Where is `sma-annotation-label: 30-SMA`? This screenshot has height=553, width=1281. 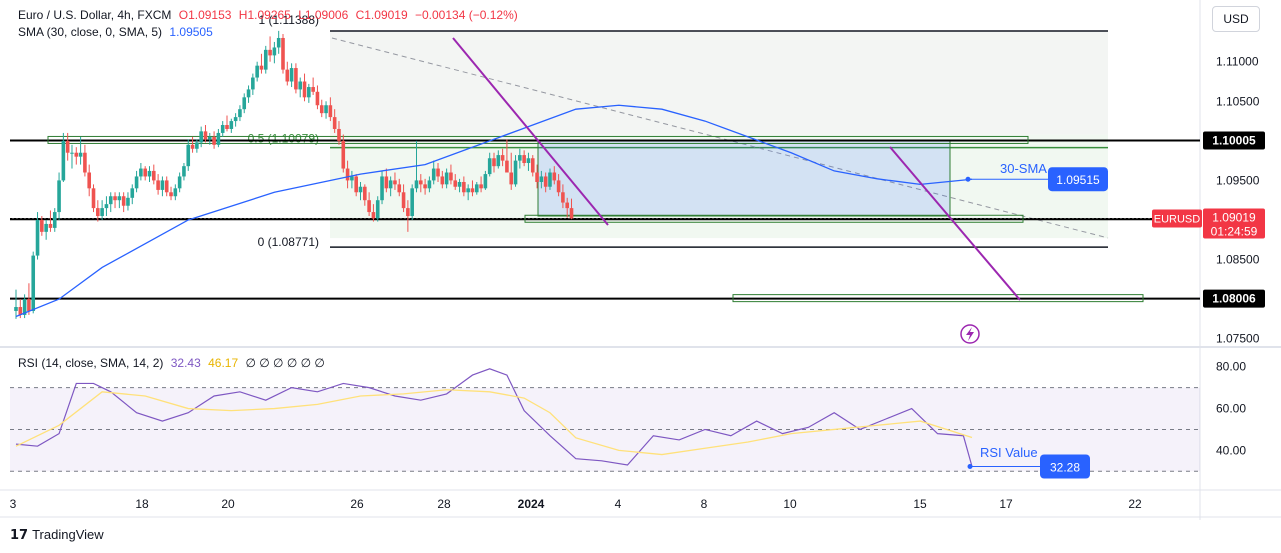
sma-annotation-label: 30-SMA is located at coordinates (1023, 168).